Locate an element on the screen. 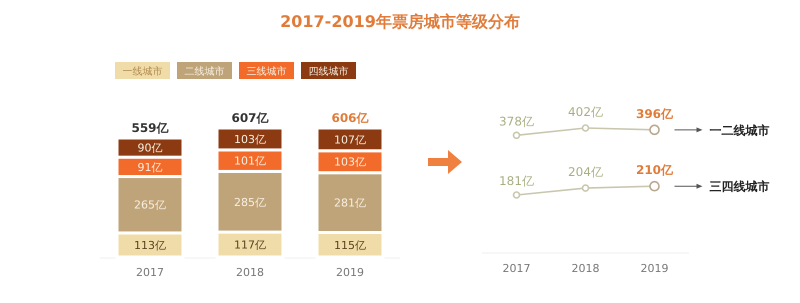 The width and height of the screenshot is (800, 303). data-label: 107亿 is located at coordinates (350, 139).